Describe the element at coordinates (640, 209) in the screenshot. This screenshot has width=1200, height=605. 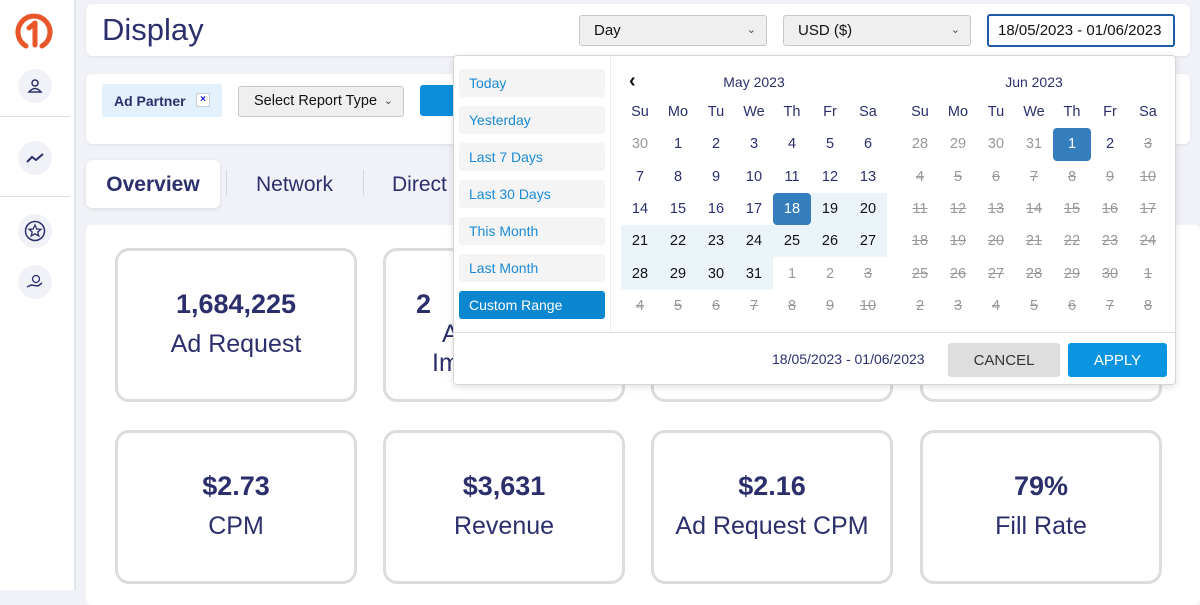
I see `calendar-day: 14` at that location.